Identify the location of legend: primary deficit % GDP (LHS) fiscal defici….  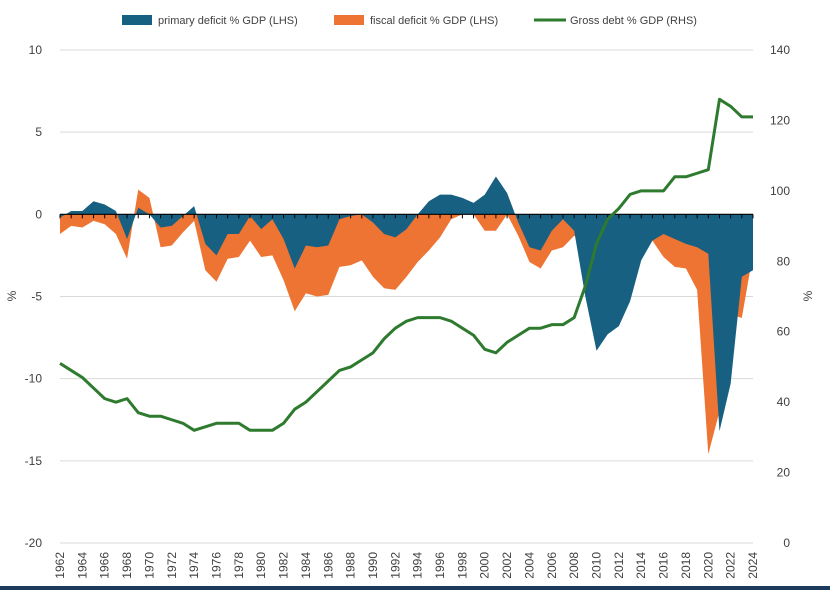
(409, 21).